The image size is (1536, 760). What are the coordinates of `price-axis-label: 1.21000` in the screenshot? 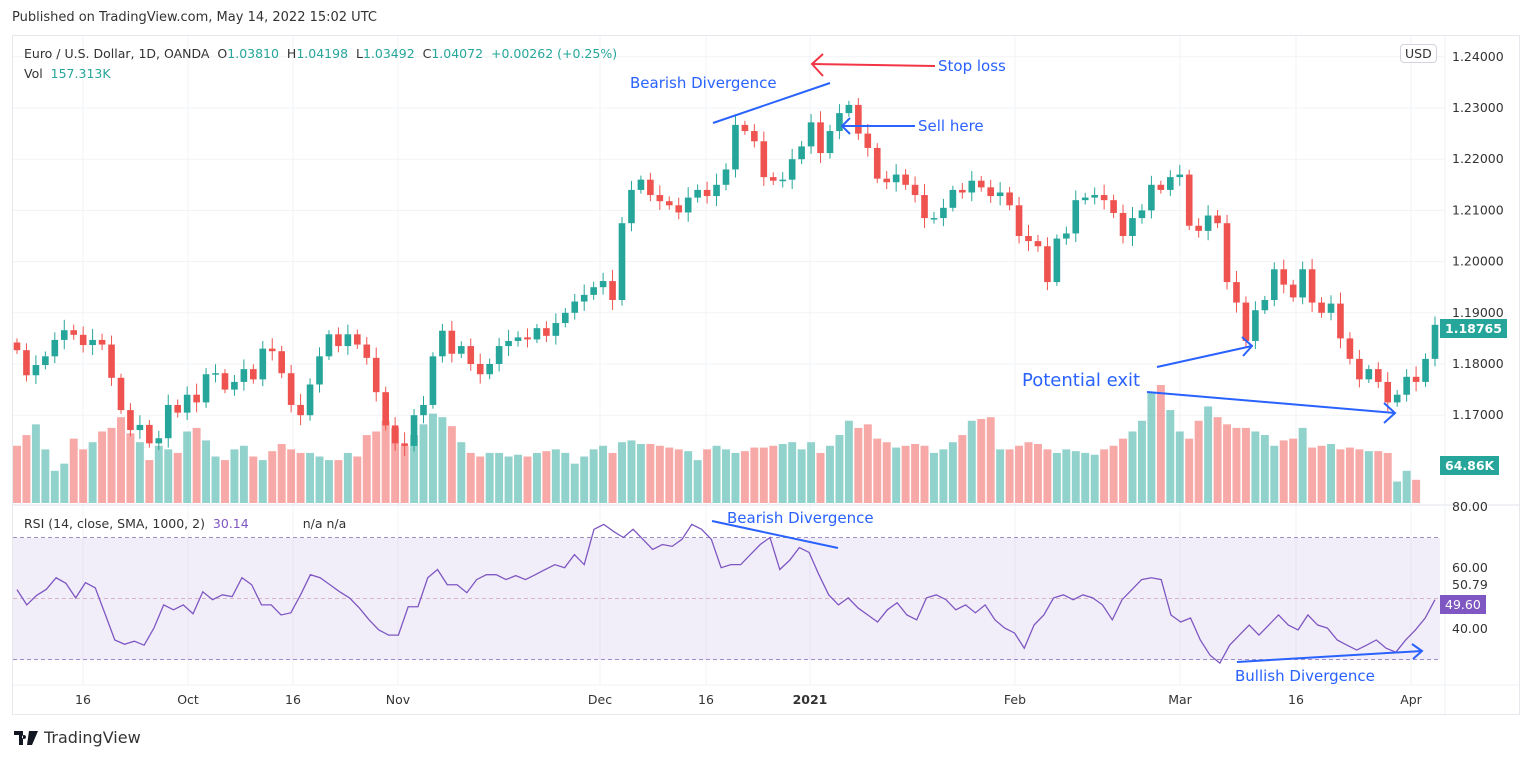 It's located at (1478, 209).